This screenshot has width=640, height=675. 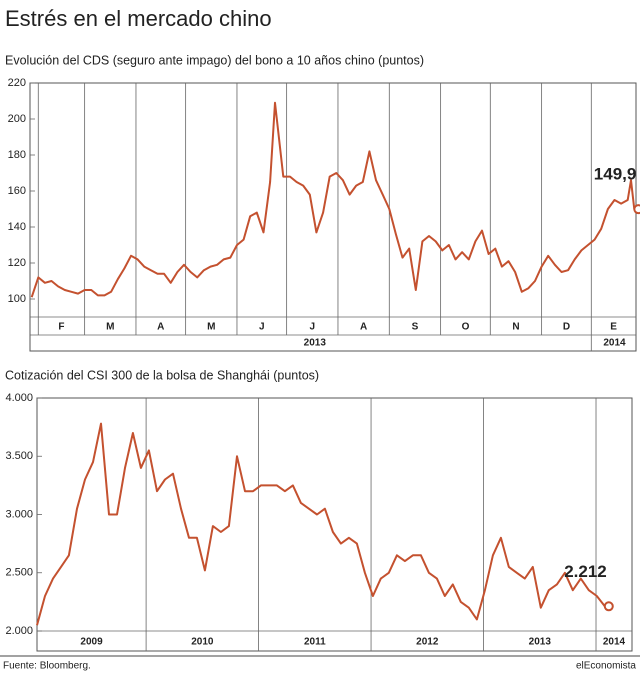 I want to click on end-label: 2.212, so click(x=585, y=571).